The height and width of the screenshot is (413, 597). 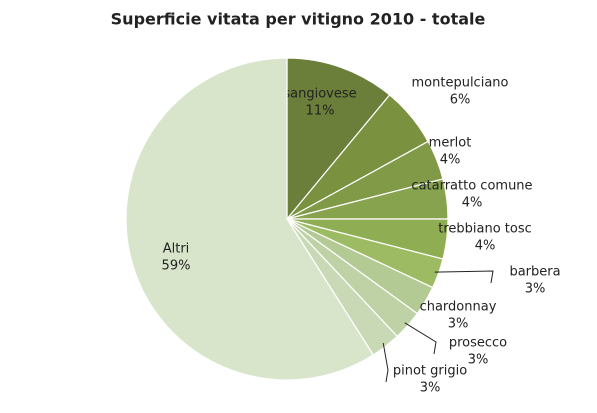 I want to click on slice-label: chardonnay, so click(x=458, y=307).